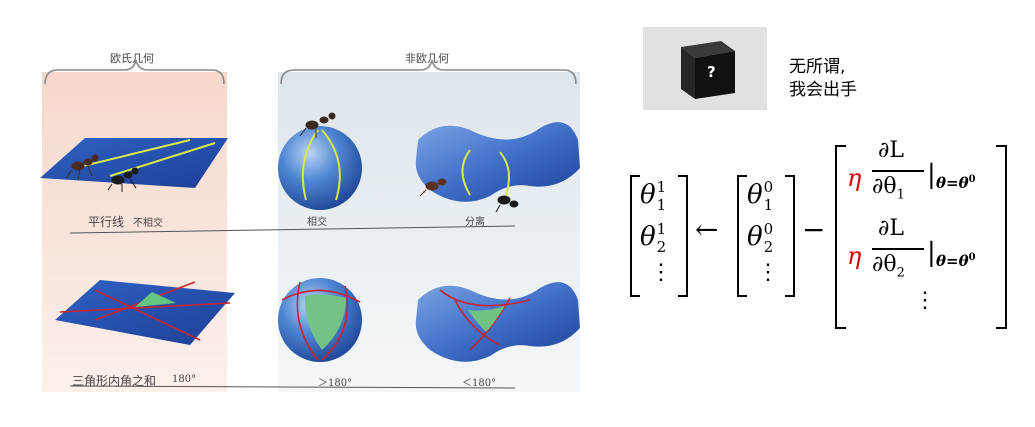  I want to click on new-vector-right-bracket, so click(683, 236).